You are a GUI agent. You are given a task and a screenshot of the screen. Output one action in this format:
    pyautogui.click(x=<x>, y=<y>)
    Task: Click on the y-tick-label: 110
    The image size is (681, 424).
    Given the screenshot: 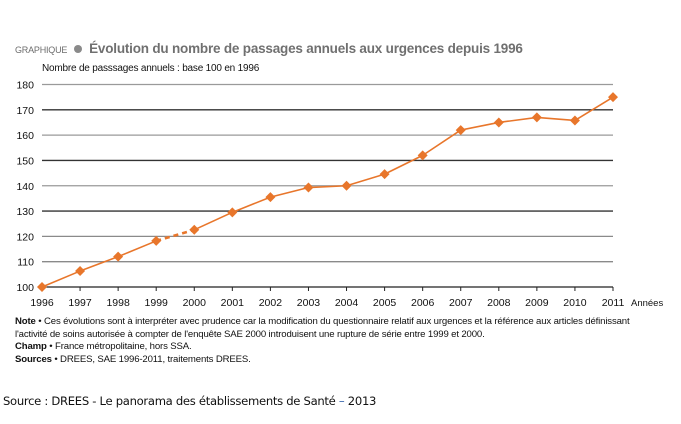 What is the action you would take?
    pyautogui.click(x=25, y=263)
    